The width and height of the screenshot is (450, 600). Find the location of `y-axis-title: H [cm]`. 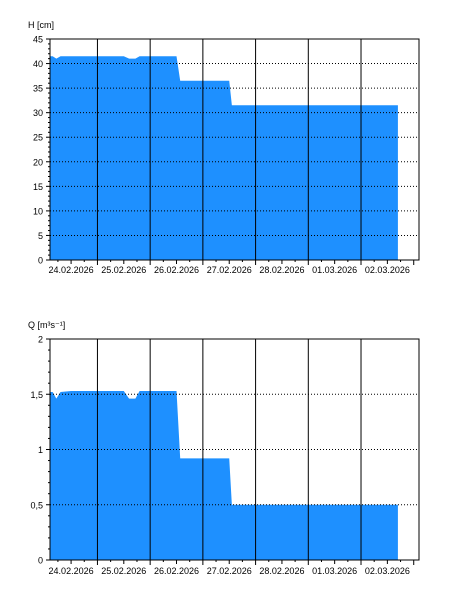

y-axis-title: H [cm] is located at coordinates (41, 25).